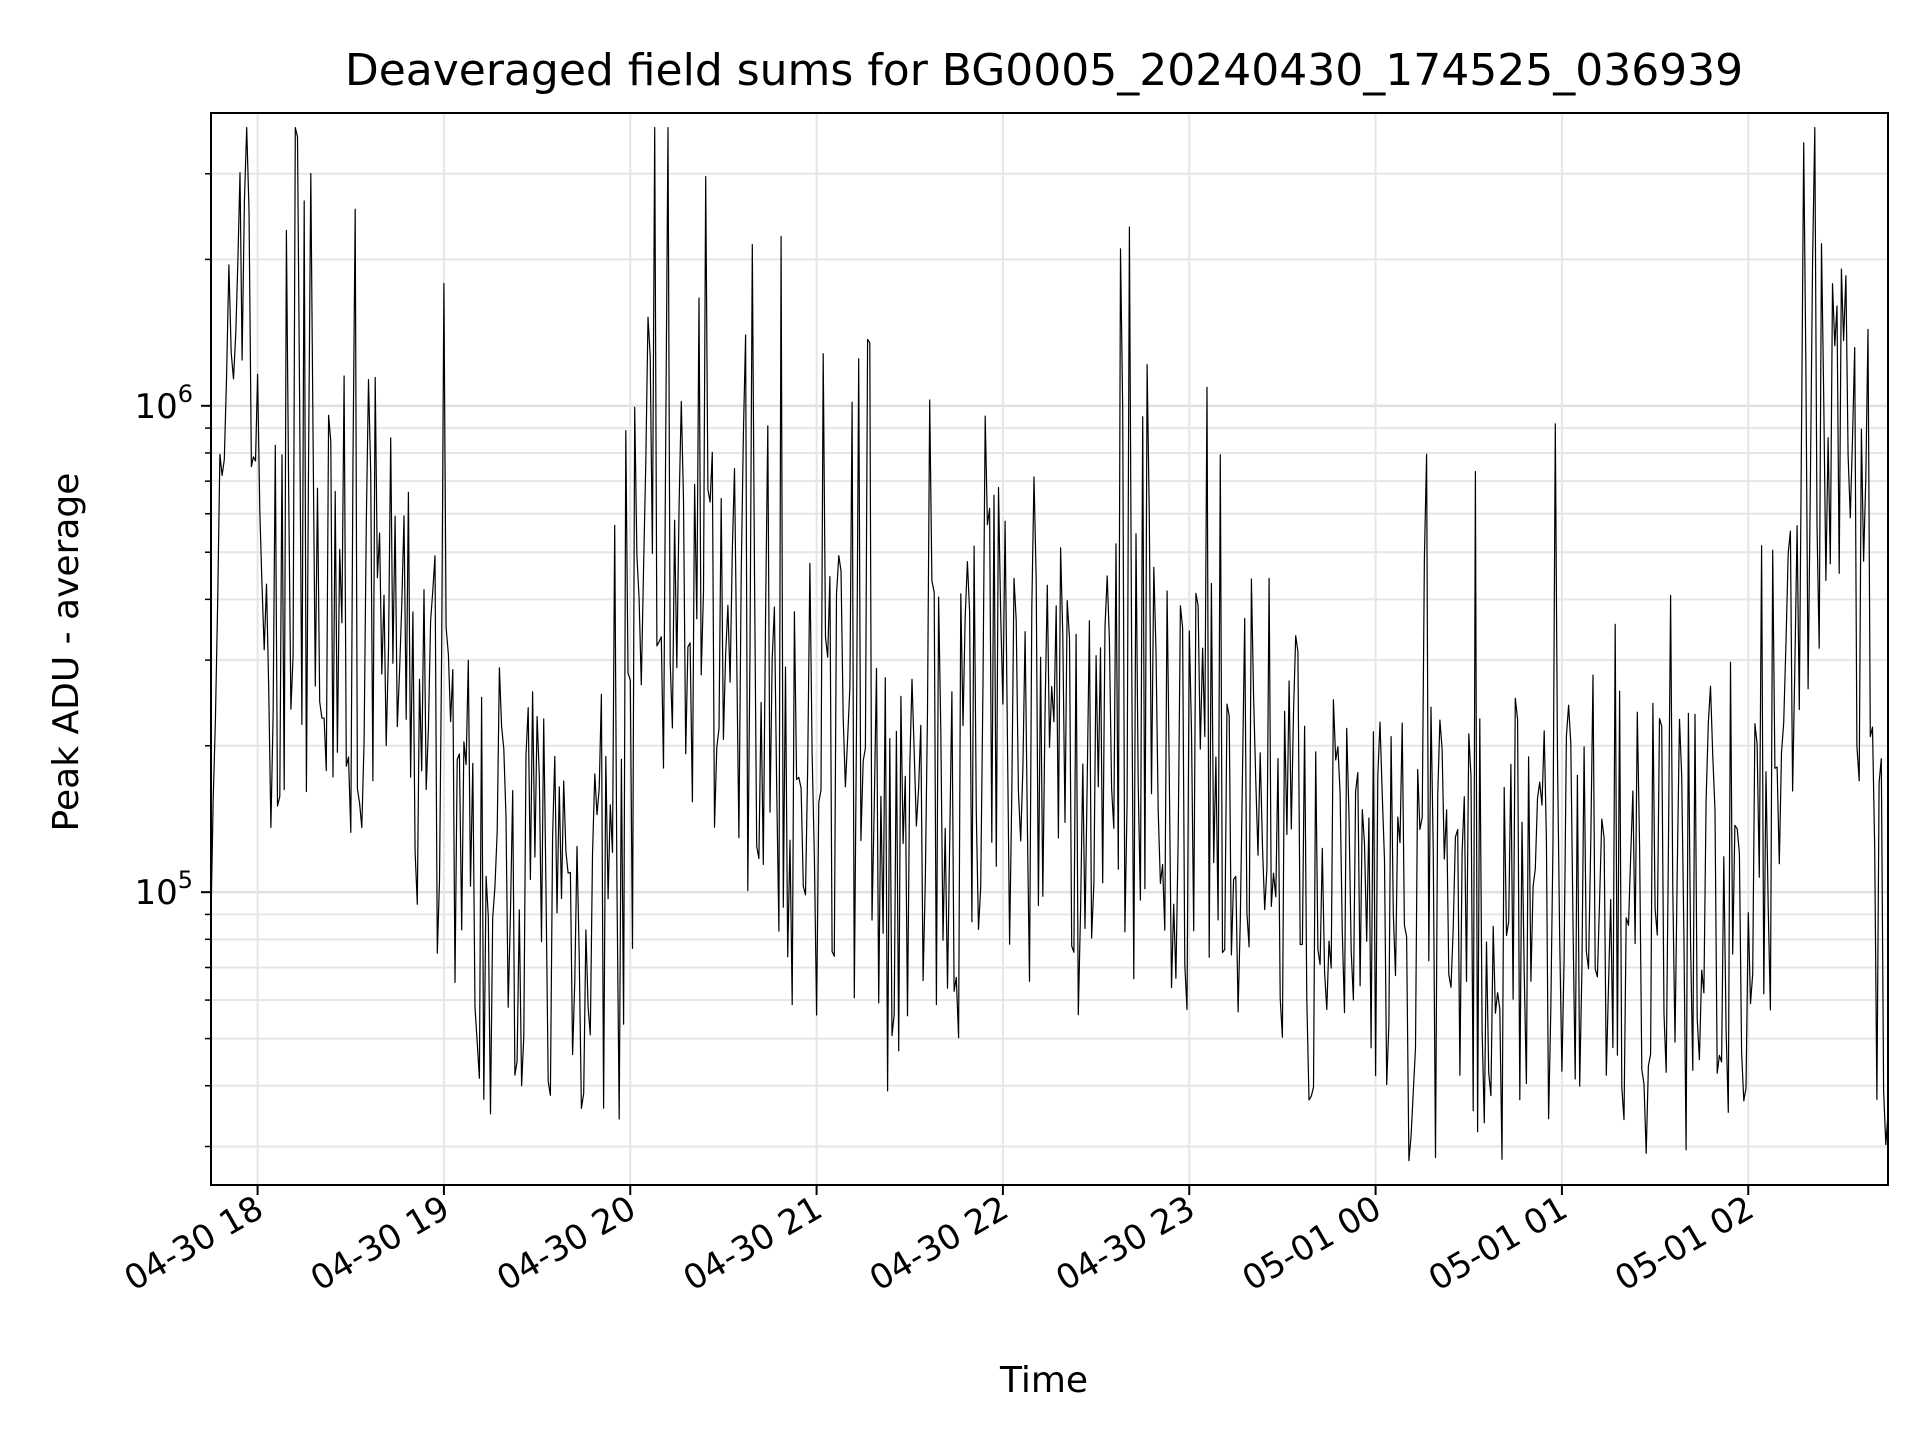 The height and width of the screenshot is (1440, 1920). What do you see at coordinates (163, 403) in the screenshot?
I see `y-tick-label: 10⁶` at bounding box center [163, 403].